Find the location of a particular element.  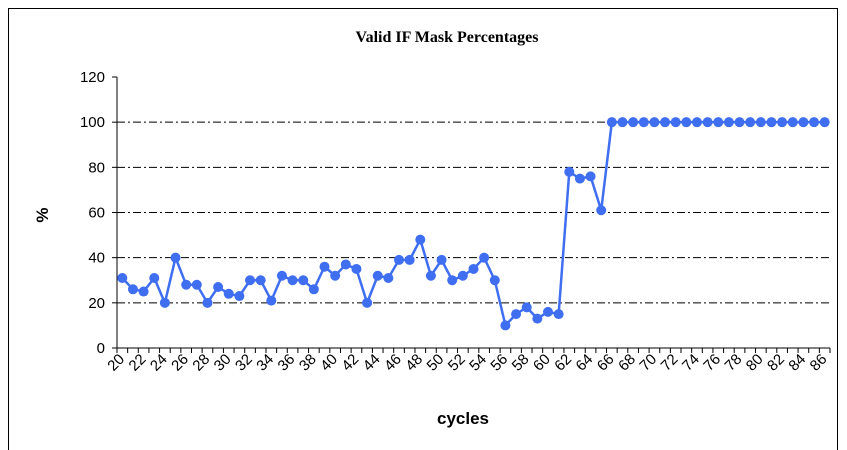

x-axis-label: cycles is located at coordinates (463, 418).